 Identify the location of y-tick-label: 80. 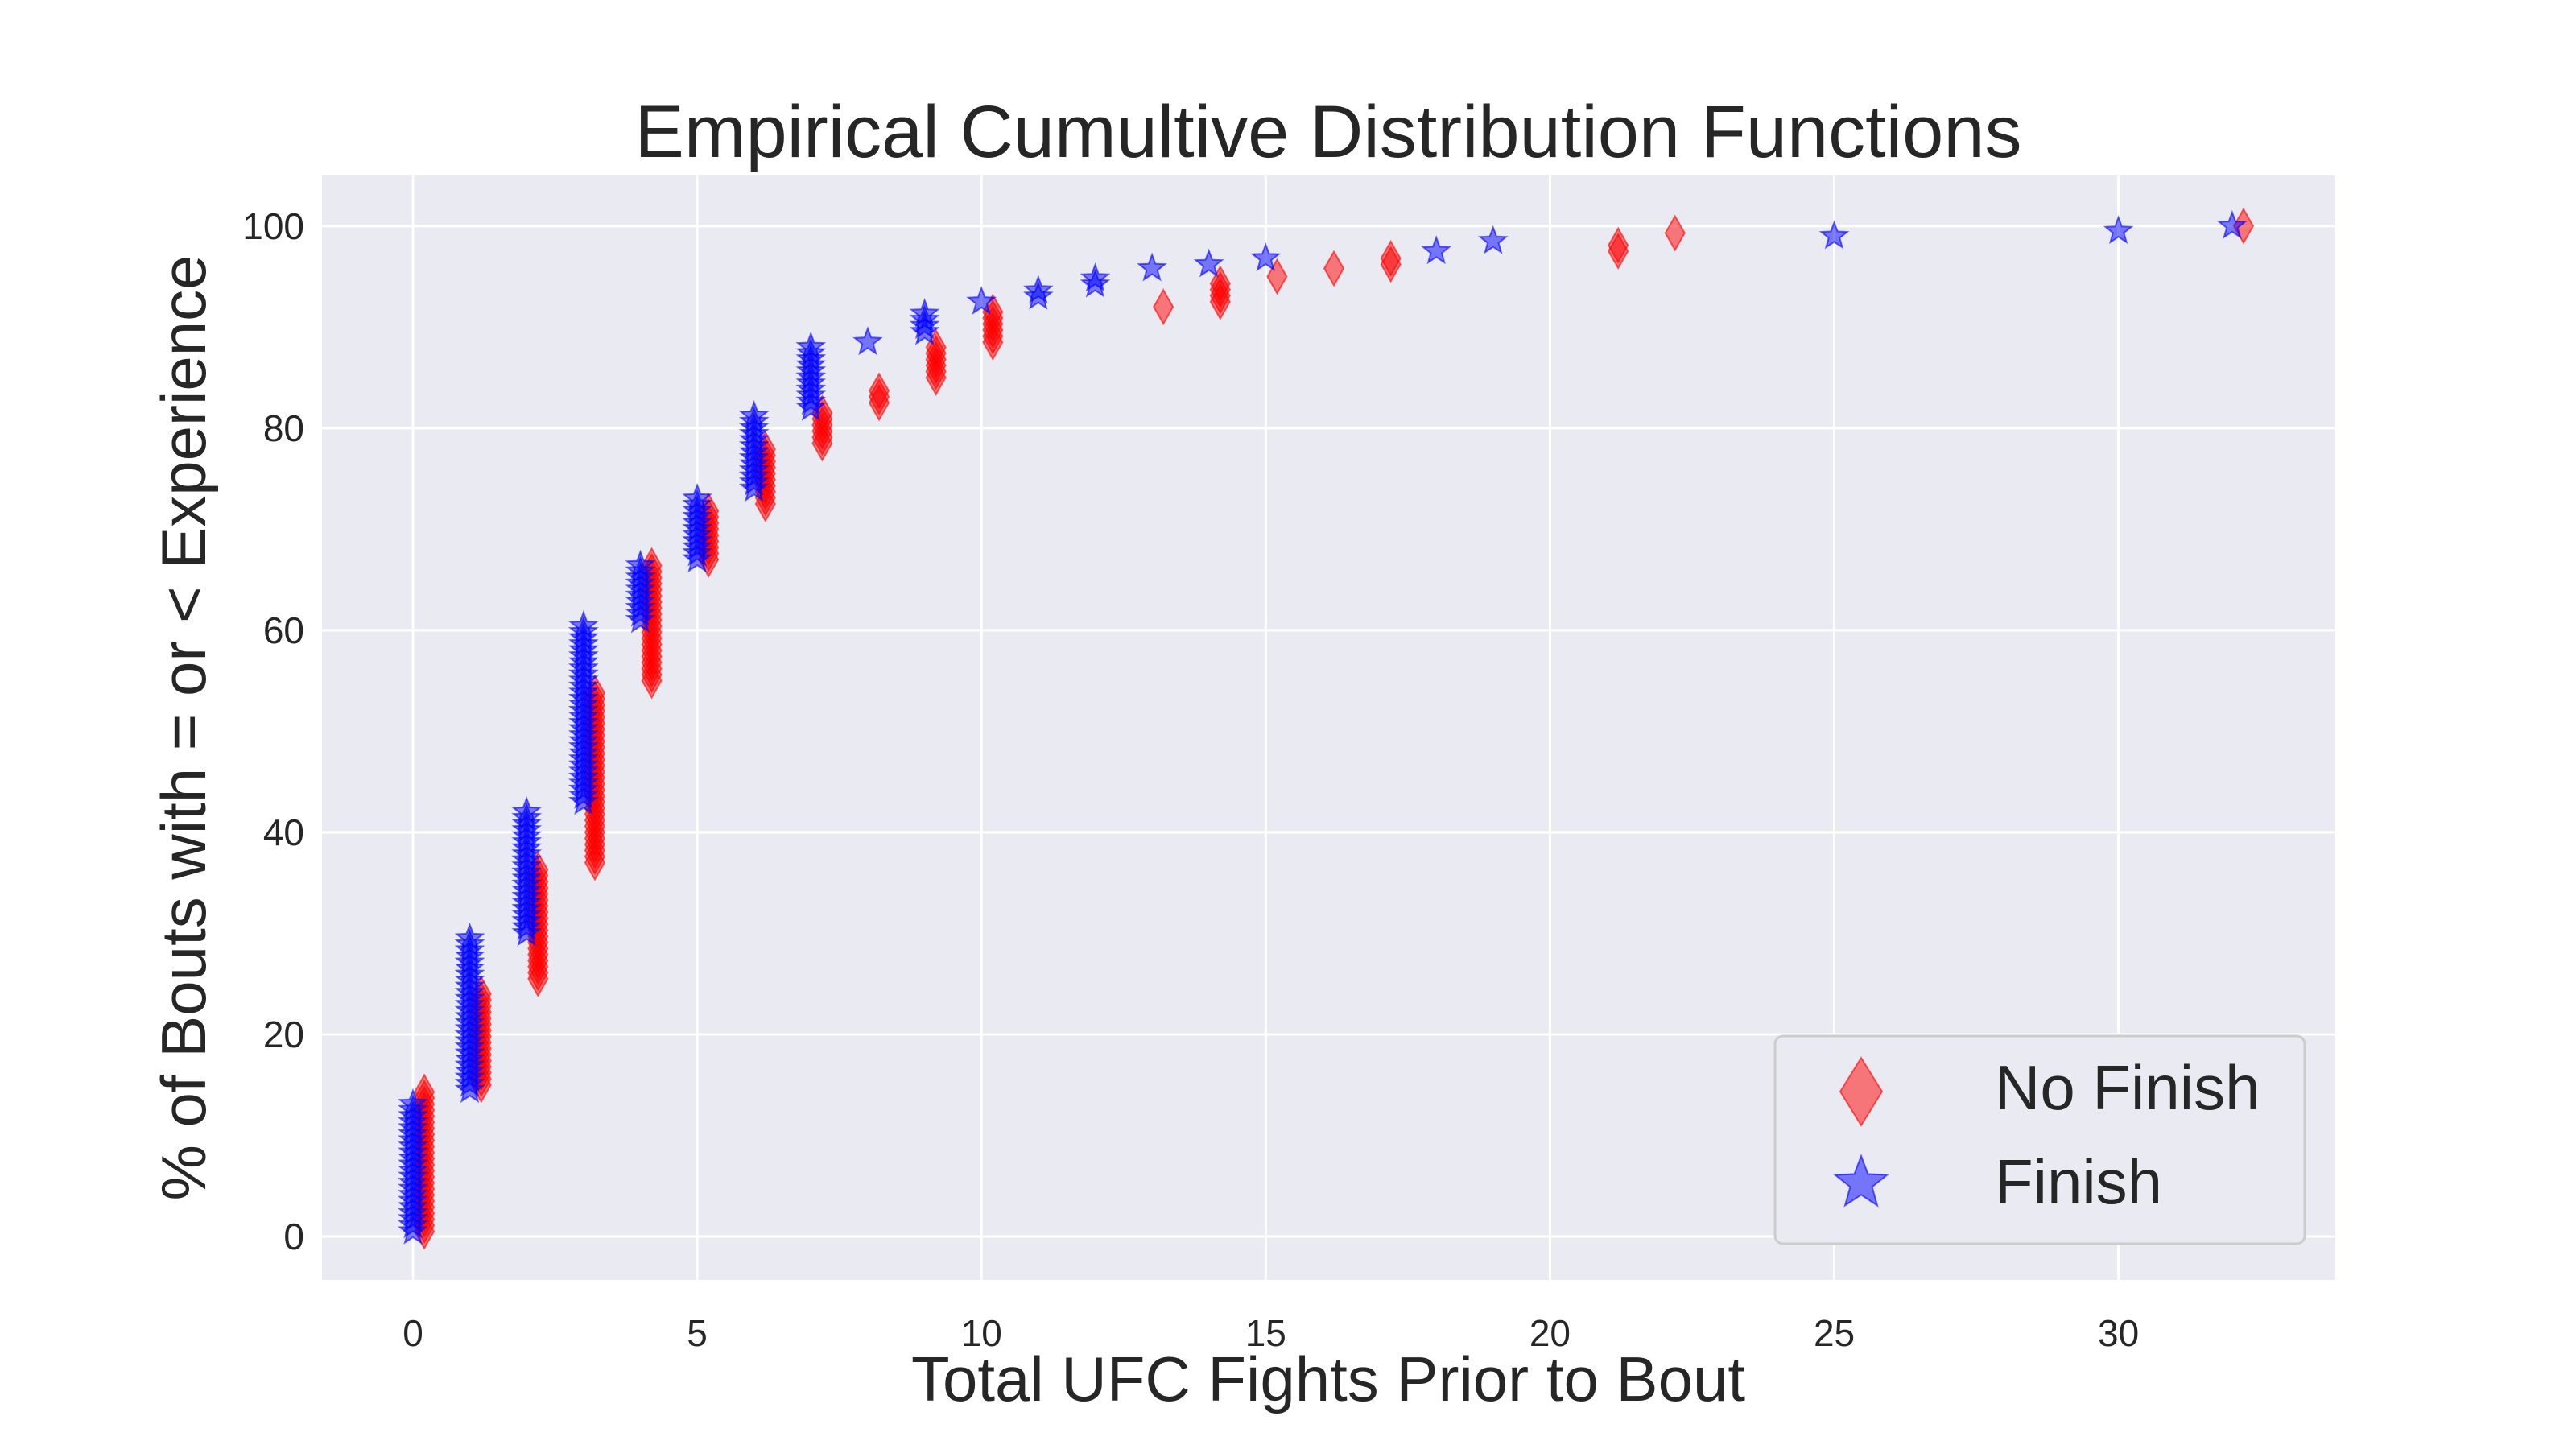
(283, 428).